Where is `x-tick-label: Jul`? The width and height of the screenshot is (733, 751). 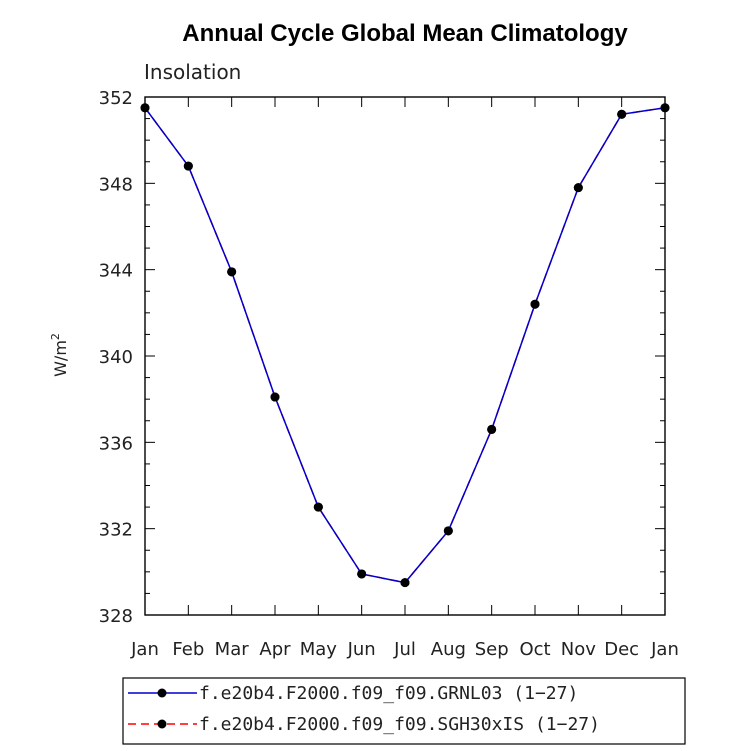 x-tick-label: Jul is located at coordinates (404, 649).